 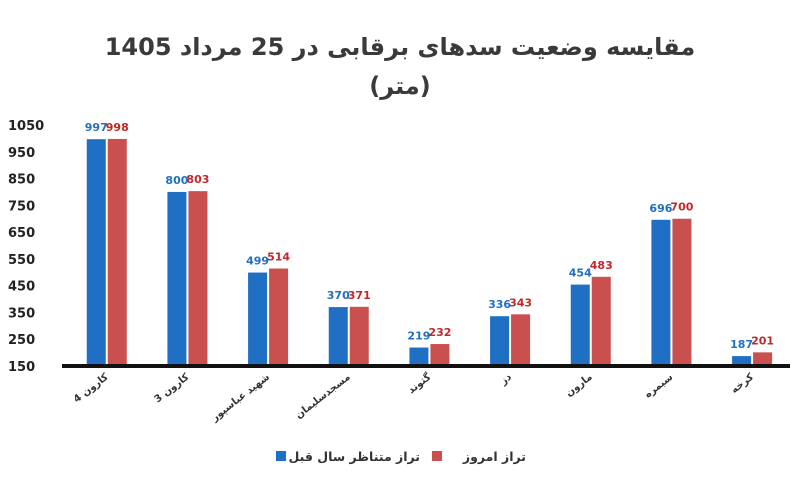 I want to click on x-tick-label: مسجدسلیمان, so click(x=323, y=397).